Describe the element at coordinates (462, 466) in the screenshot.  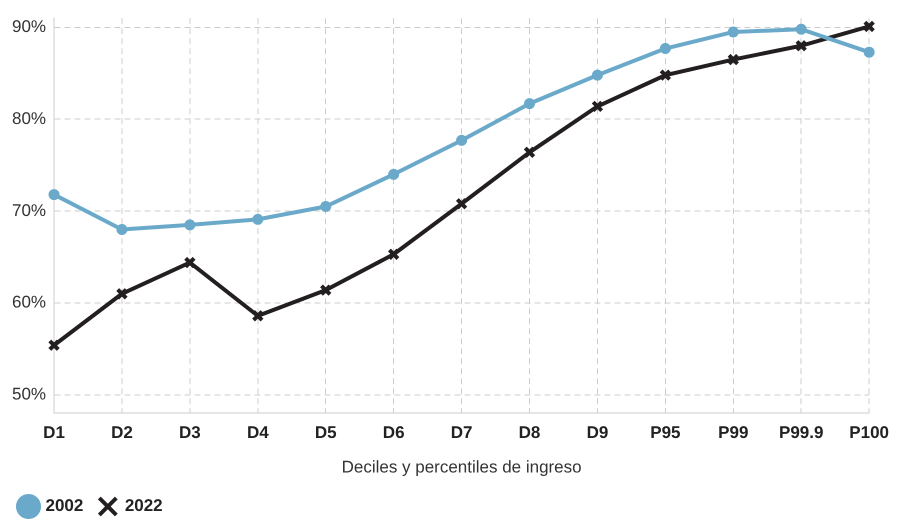
I see `x-axis-title: Deciles y percentiles de ingreso` at that location.